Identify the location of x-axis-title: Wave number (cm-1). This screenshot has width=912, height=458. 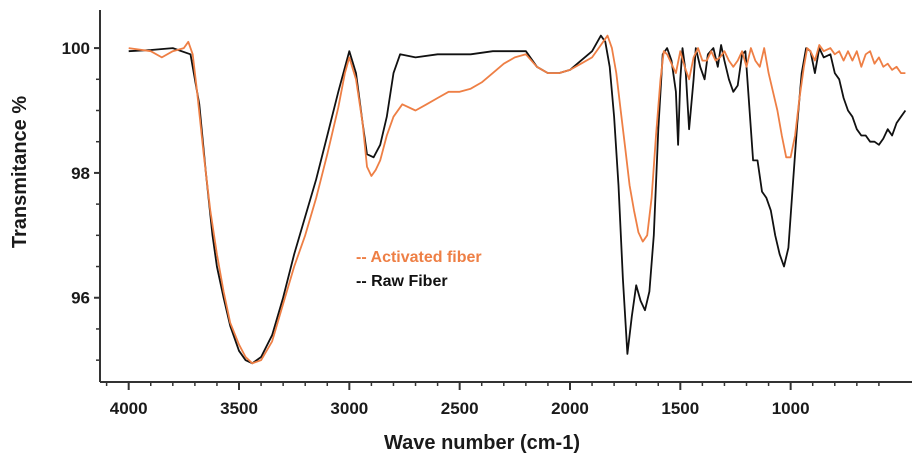
(482, 443).